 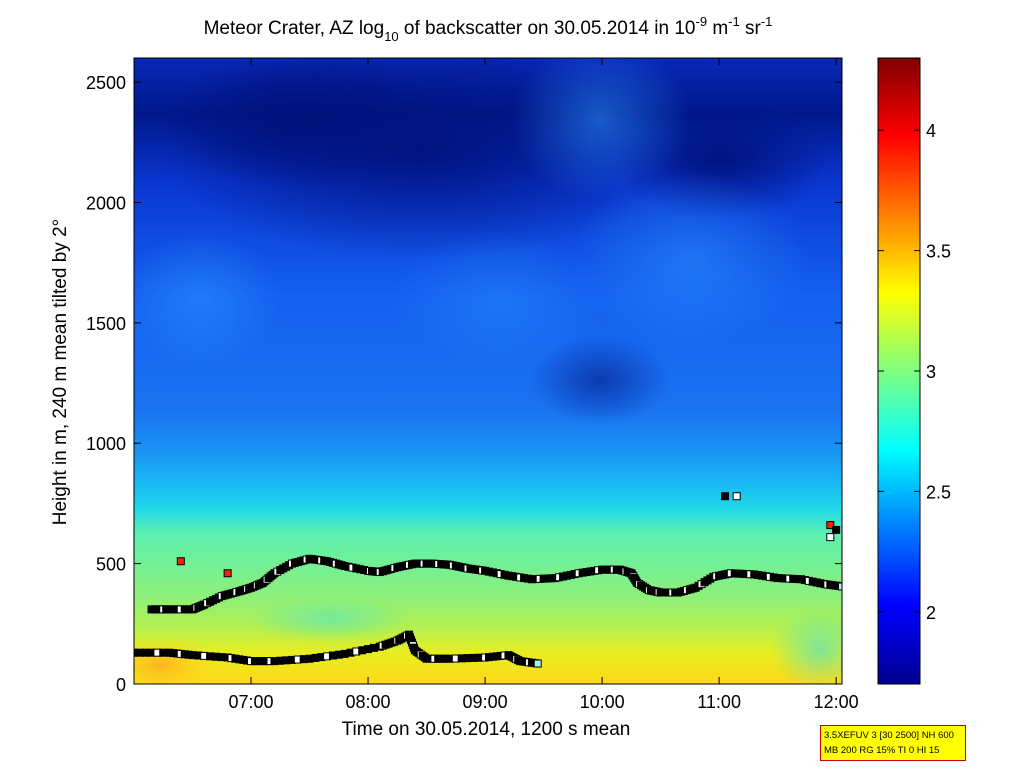 What do you see at coordinates (899, 371) in the screenshot?
I see `colorbar` at bounding box center [899, 371].